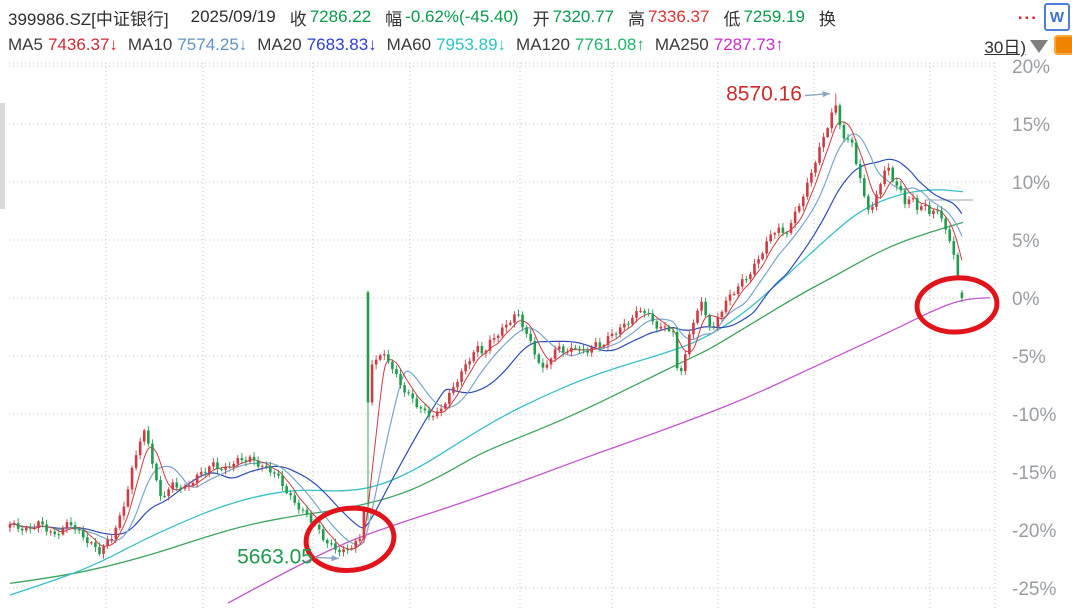 The width and height of the screenshot is (1072, 610). What do you see at coordinates (446, 44) in the screenshot?
I see `ma-legend-ma60: MA60 7953.89↓` at bounding box center [446, 44].